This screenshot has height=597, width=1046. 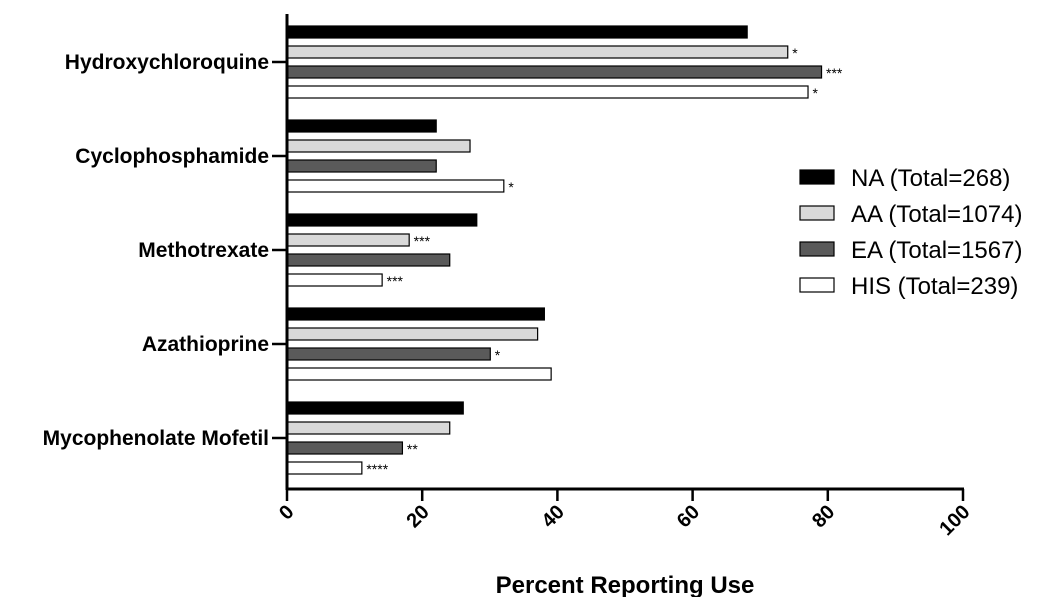 I want to click on x-tick-label: 60, so click(x=688, y=516).